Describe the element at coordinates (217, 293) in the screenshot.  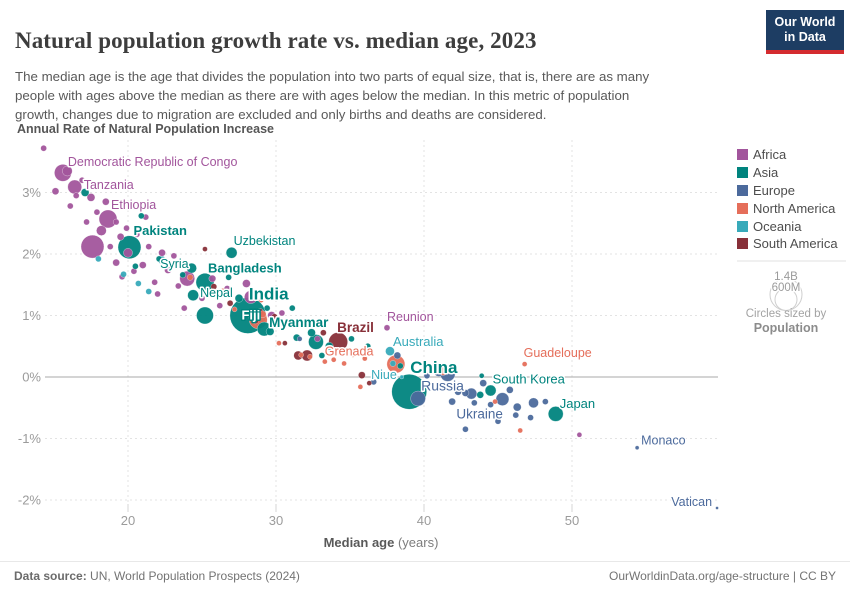
I see `country-label-nepal: Nepal` at that location.